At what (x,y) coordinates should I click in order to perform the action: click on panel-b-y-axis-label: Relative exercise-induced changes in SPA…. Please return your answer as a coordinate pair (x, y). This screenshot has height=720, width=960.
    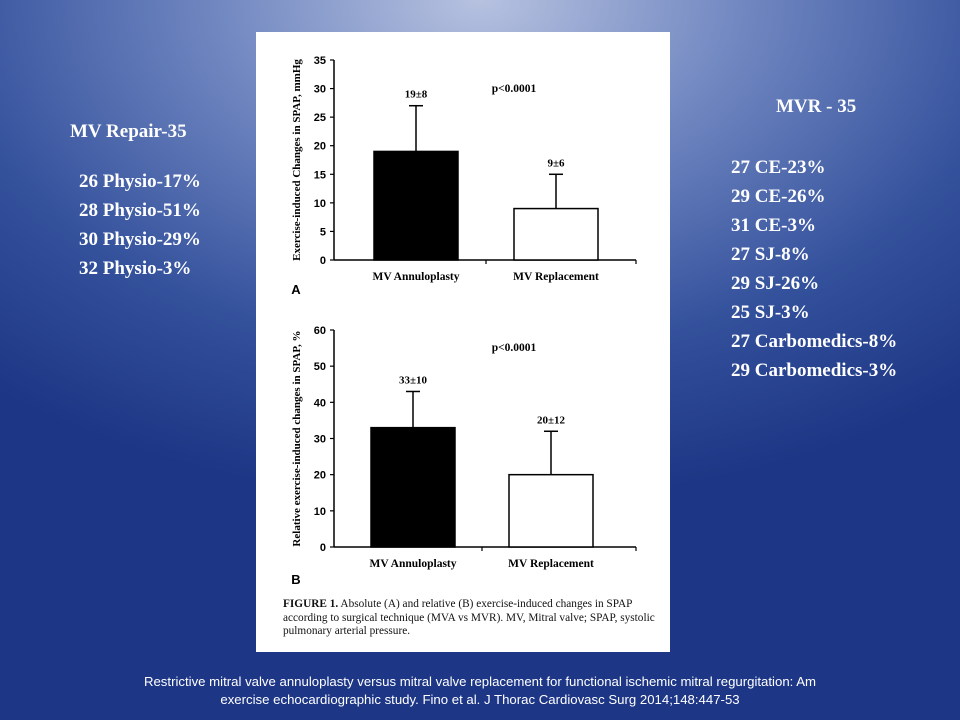
    Looking at the image, I should click on (297, 438).